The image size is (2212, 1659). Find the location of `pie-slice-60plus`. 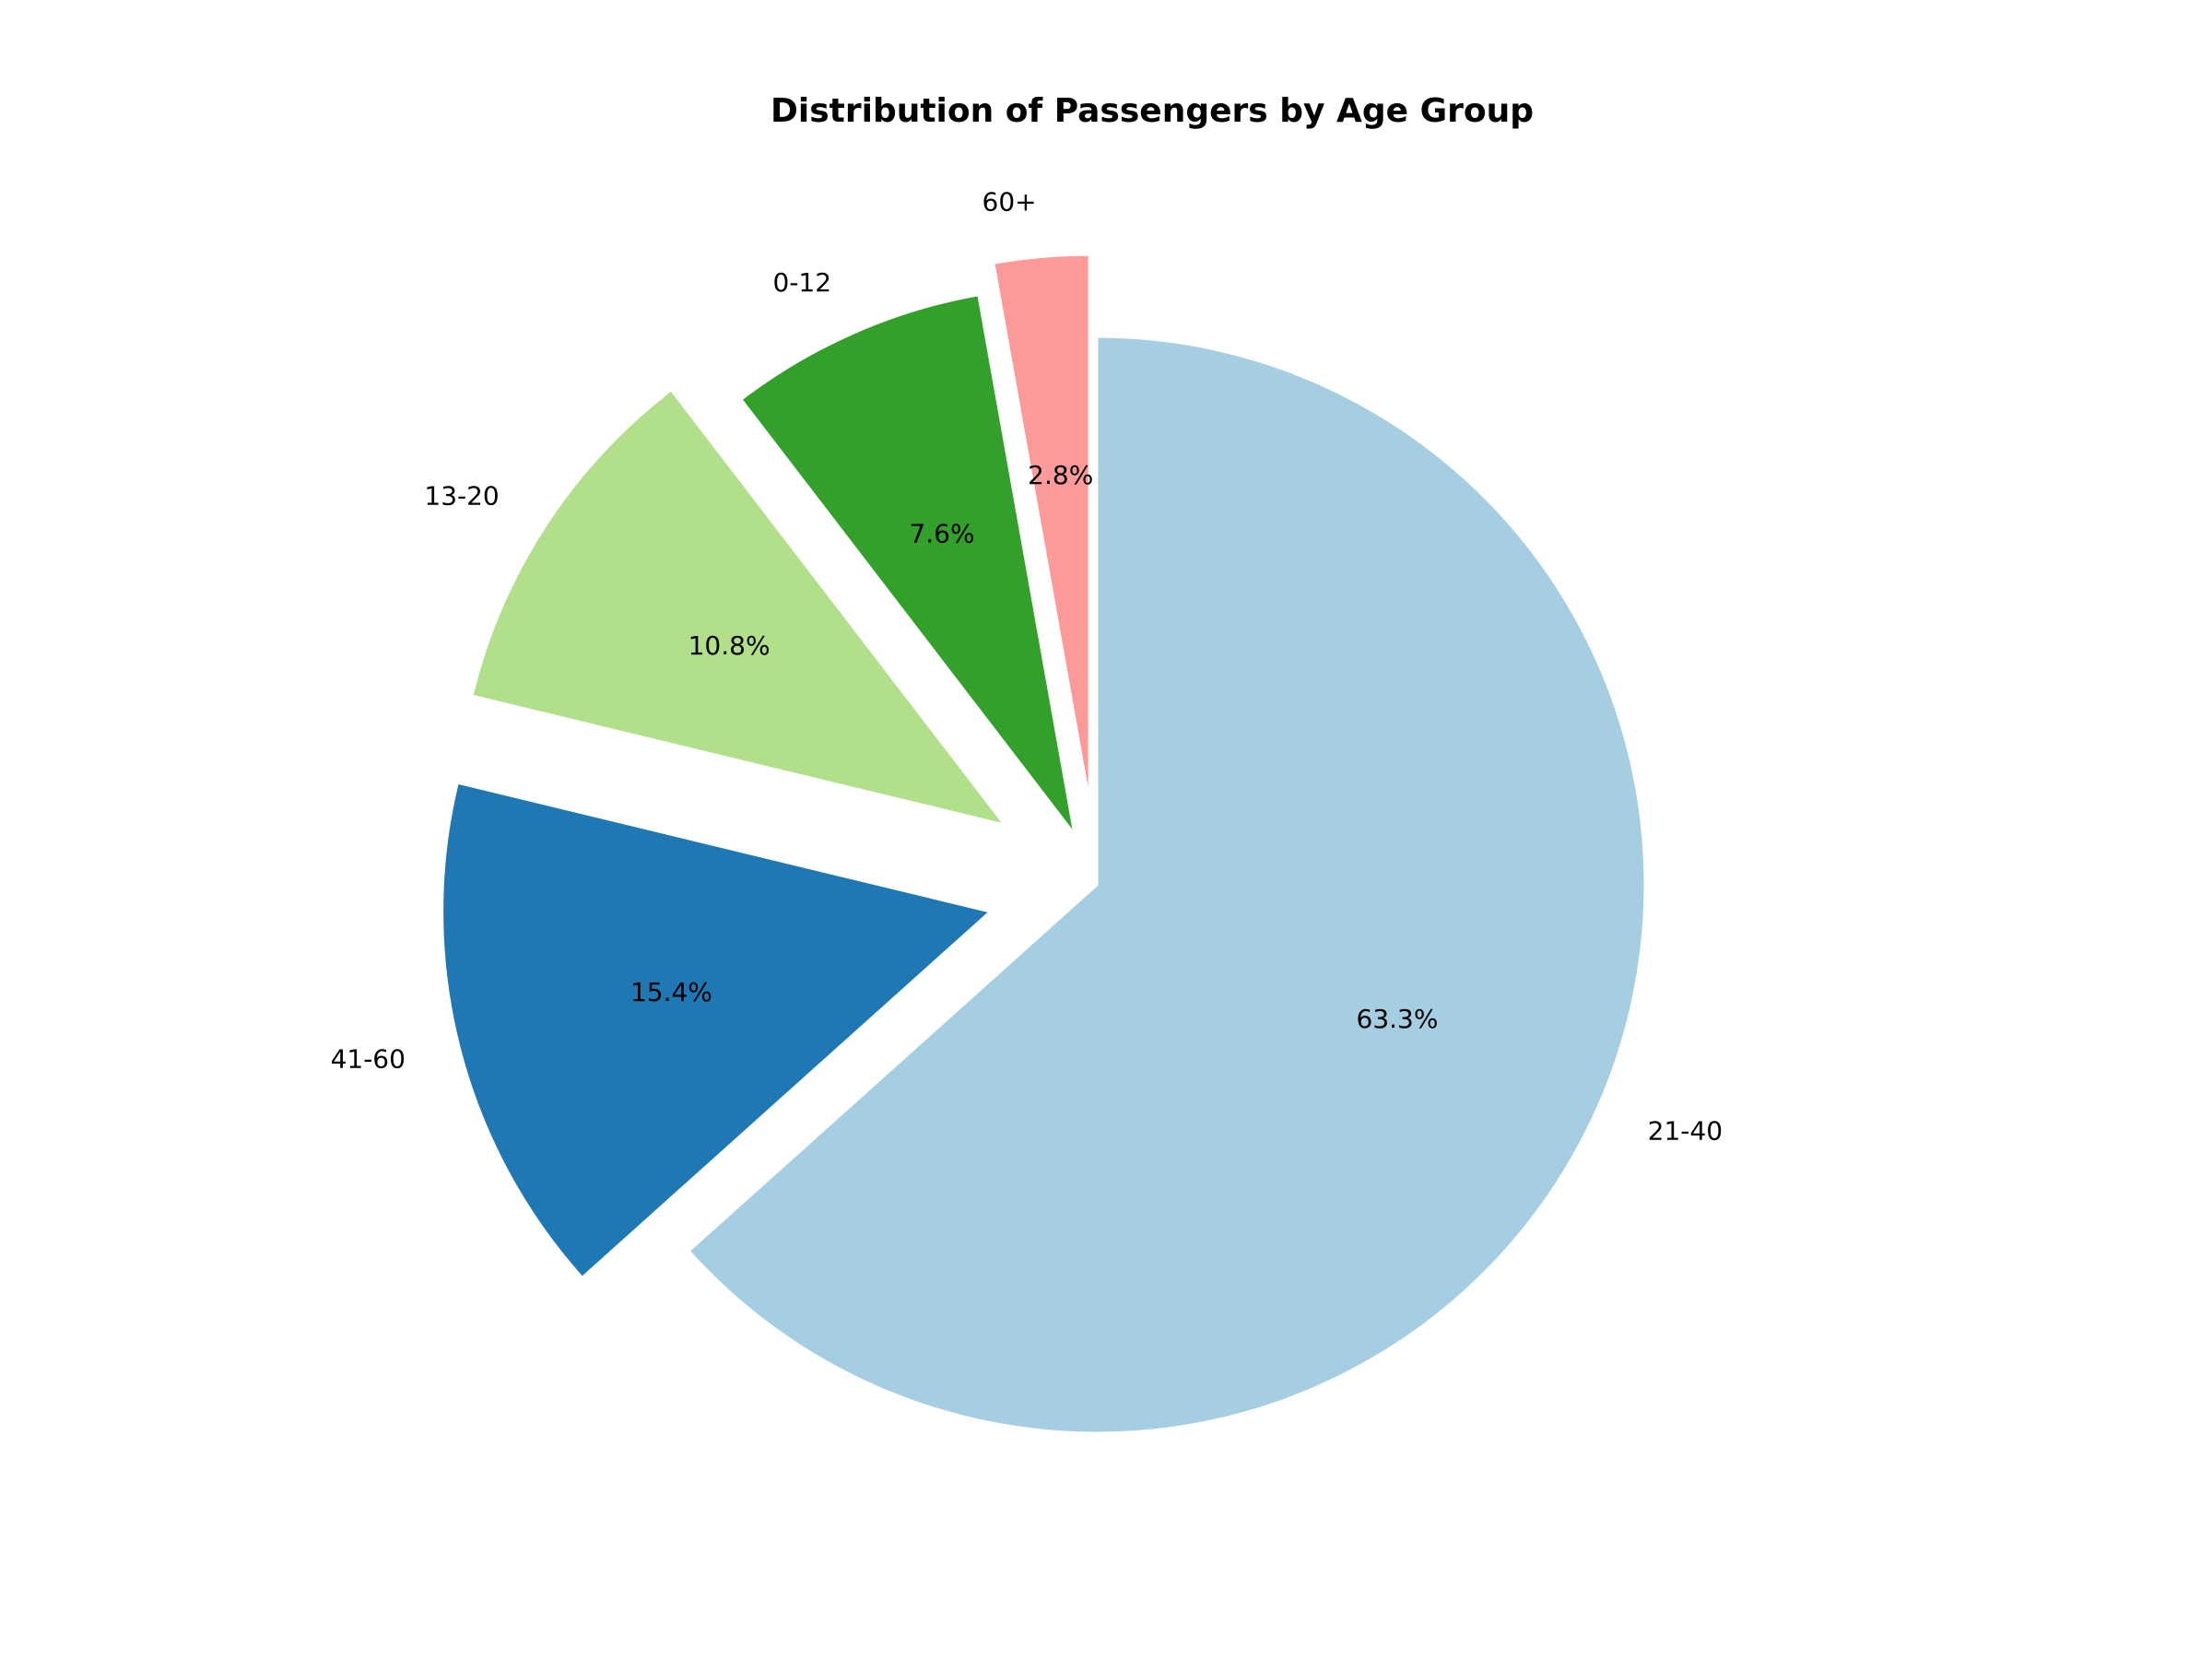

pie-slice-60plus is located at coordinates (1041, 528).